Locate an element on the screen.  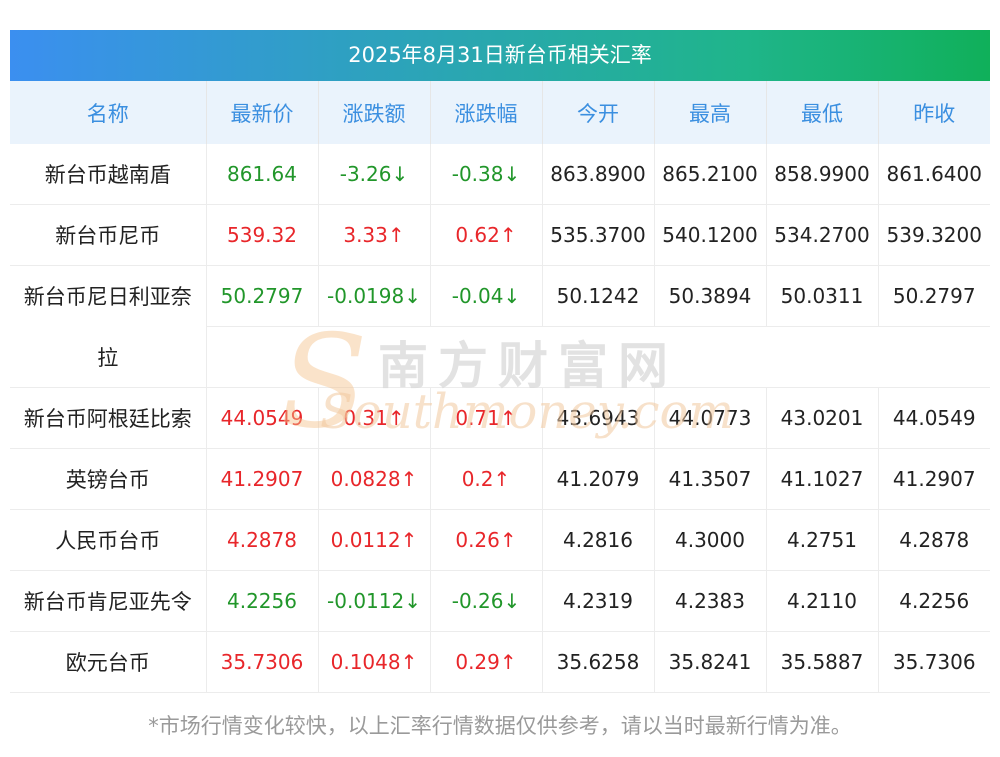
cell-price: 41.2907 is located at coordinates (262, 479).